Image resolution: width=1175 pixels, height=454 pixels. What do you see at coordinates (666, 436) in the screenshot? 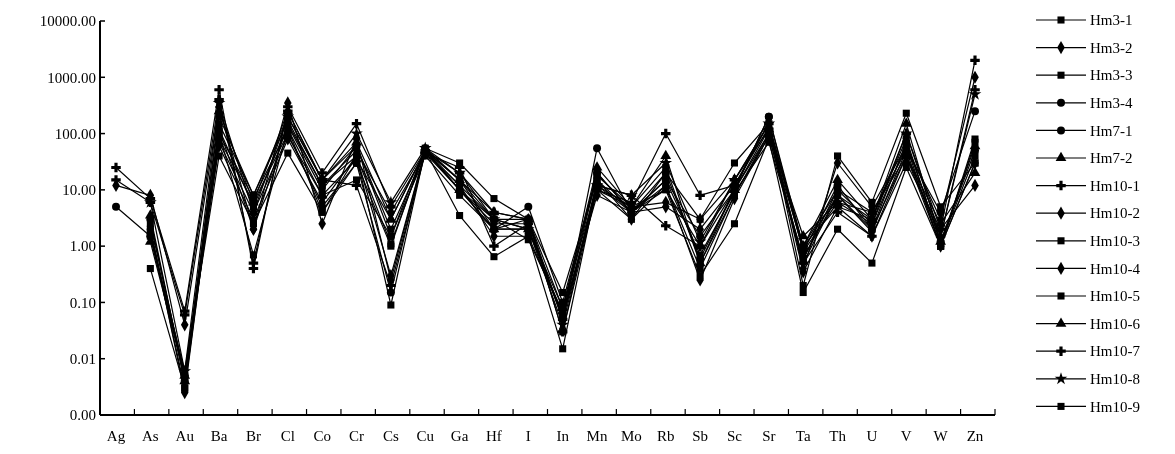
I see `x-tick-label: Rb` at bounding box center [666, 436].